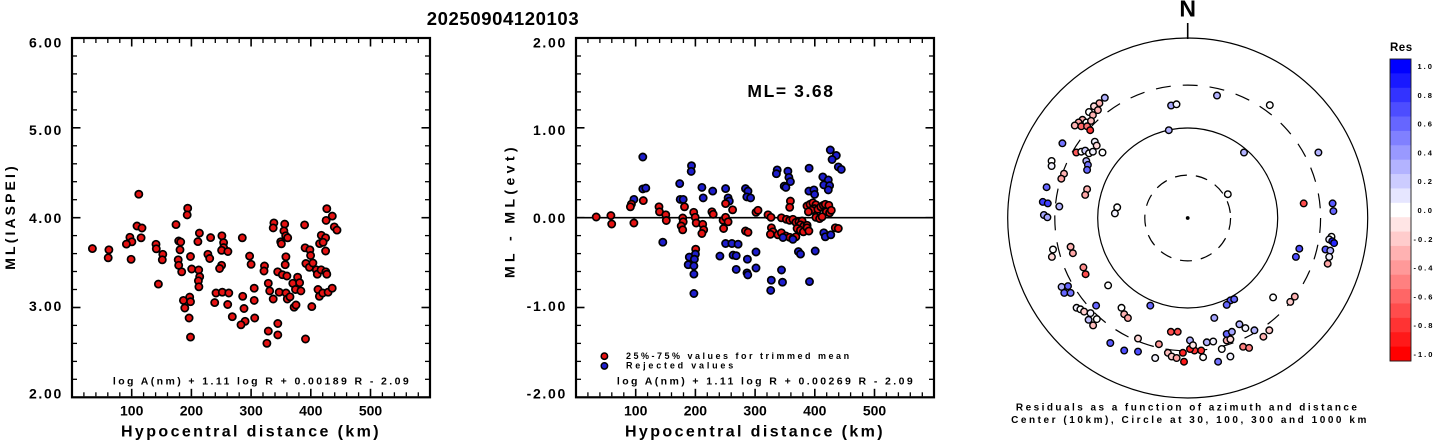 The width and height of the screenshot is (1437, 441). What do you see at coordinates (790, 91) in the screenshot?
I see `svg-text: ML= 3.68` at bounding box center [790, 91].